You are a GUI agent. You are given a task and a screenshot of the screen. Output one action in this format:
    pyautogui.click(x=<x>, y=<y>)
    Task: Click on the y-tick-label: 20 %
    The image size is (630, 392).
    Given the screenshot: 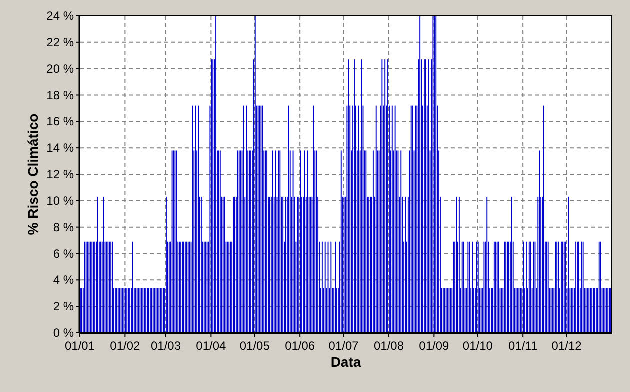 What is the action you would take?
    pyautogui.click(x=60, y=69)
    